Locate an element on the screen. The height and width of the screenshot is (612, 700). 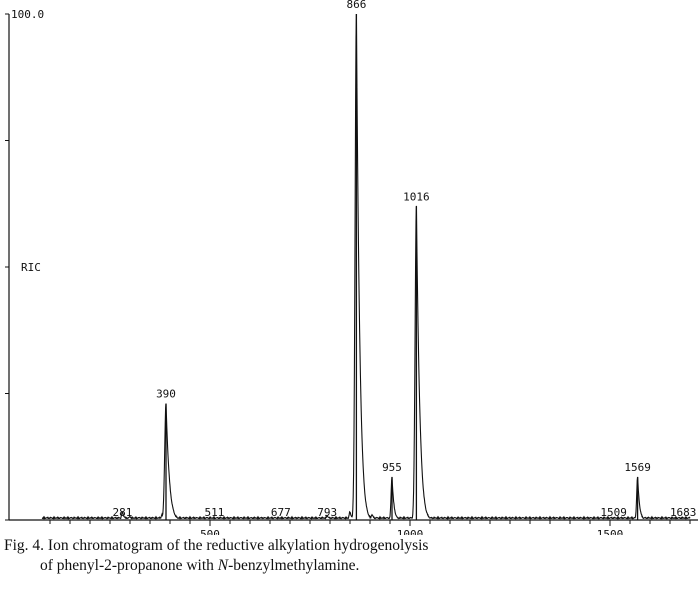
peak-label-511: 511 is located at coordinates (214, 512).